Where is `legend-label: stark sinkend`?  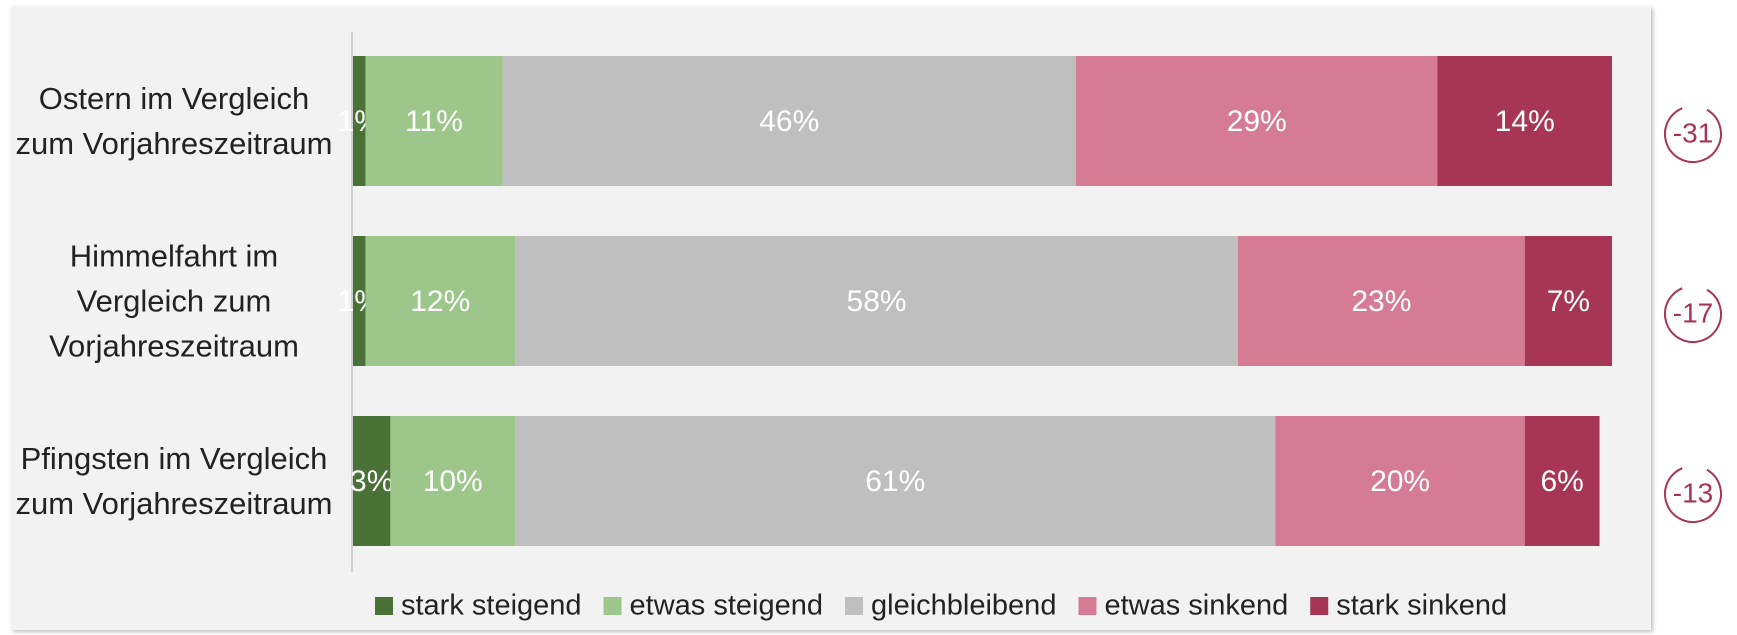 legend-label: stark sinkend is located at coordinates (1421, 606).